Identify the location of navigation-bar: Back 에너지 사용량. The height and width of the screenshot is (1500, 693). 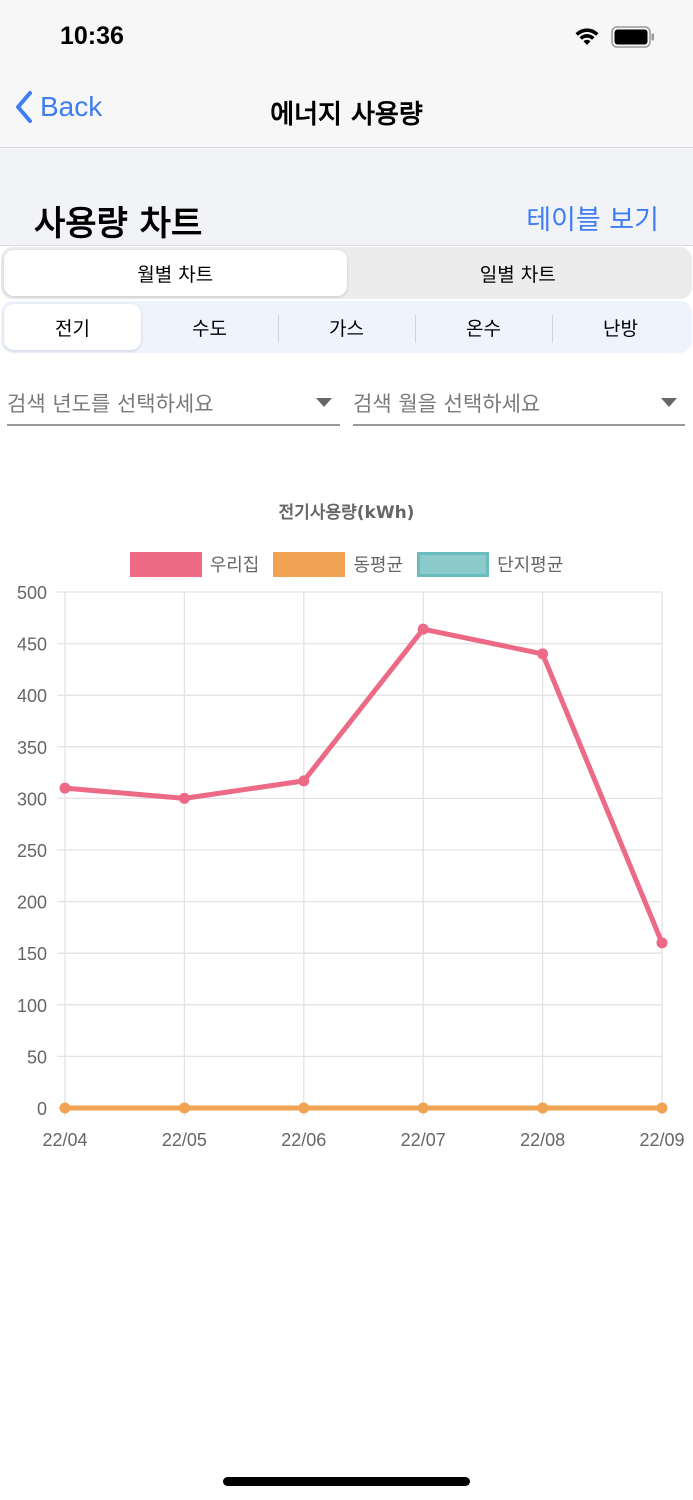
(346, 110).